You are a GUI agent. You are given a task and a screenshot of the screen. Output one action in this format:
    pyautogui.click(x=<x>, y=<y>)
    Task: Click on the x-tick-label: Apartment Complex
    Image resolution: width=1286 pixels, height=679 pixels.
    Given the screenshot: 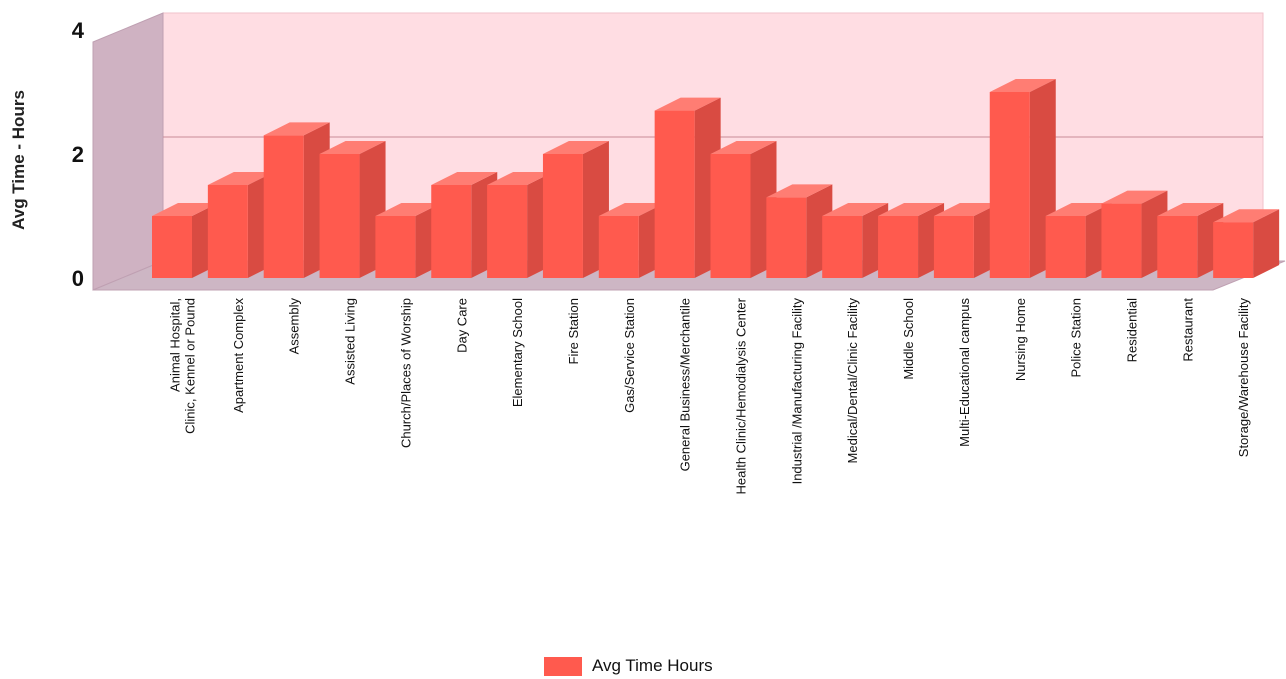 What is the action you would take?
    pyautogui.click(x=238, y=355)
    